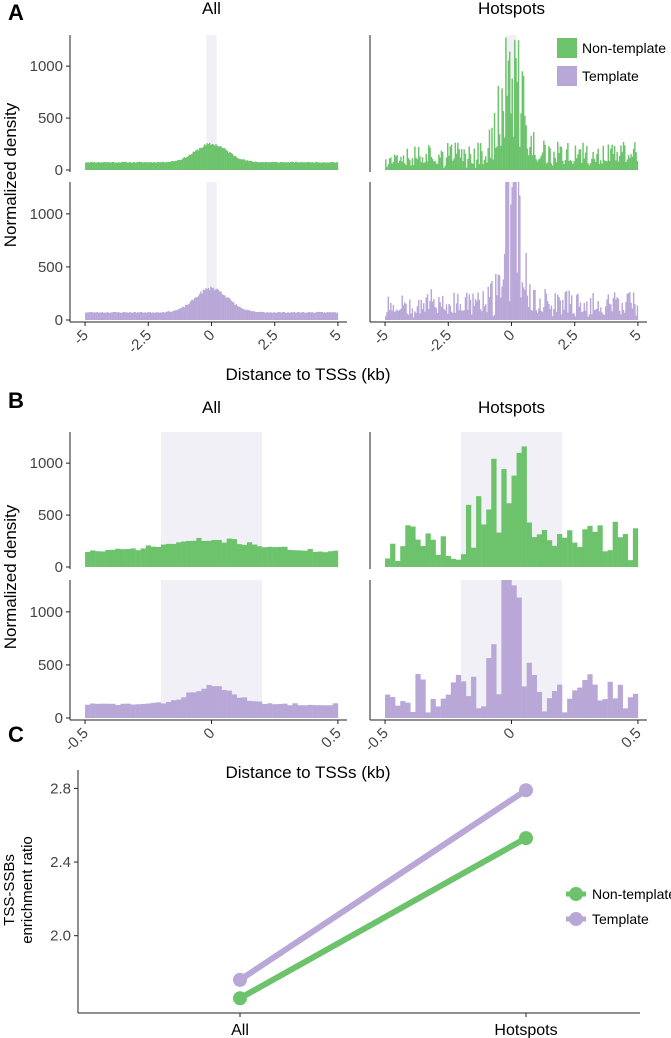 This screenshot has width=671, height=1038. I want to click on facet-title-hotspots: Hotspots, so click(511, 9).